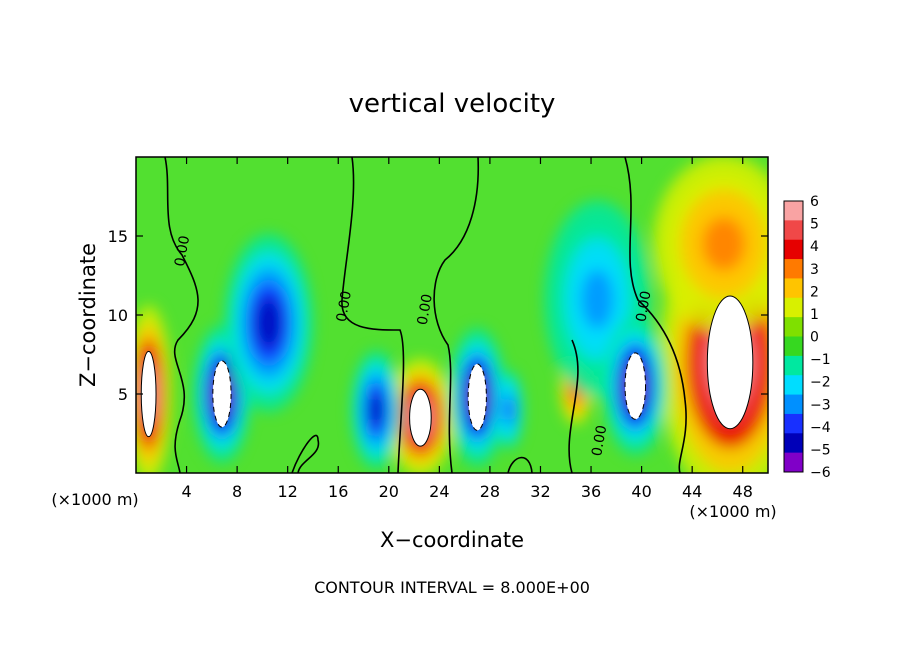 Image resolution: width=904 pixels, height=654 pixels. Describe the element at coordinates (490, 491) in the screenshot. I see `x-tick-label: 28` at that location.